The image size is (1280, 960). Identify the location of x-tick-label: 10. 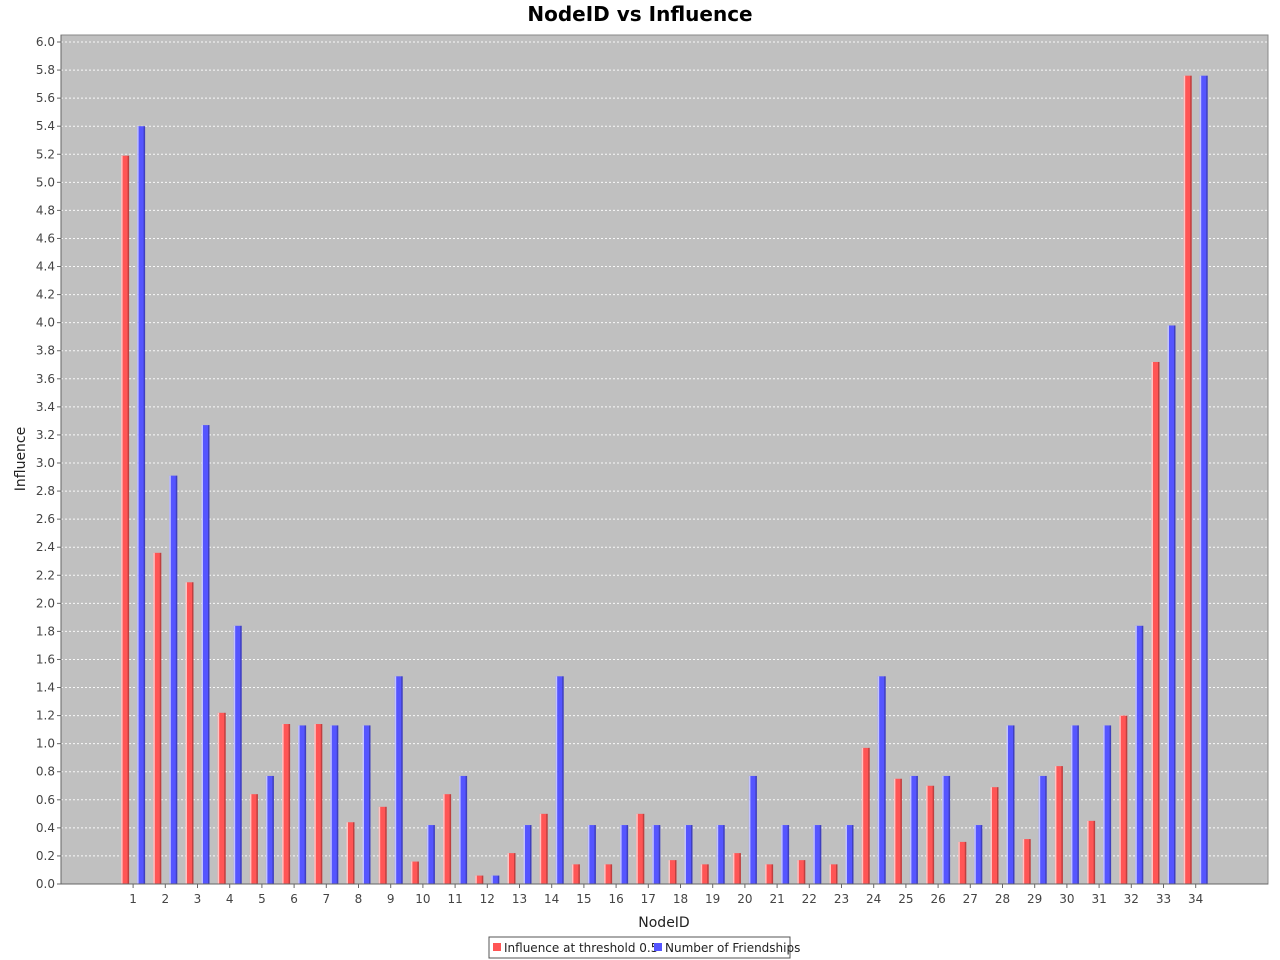
(422, 899).